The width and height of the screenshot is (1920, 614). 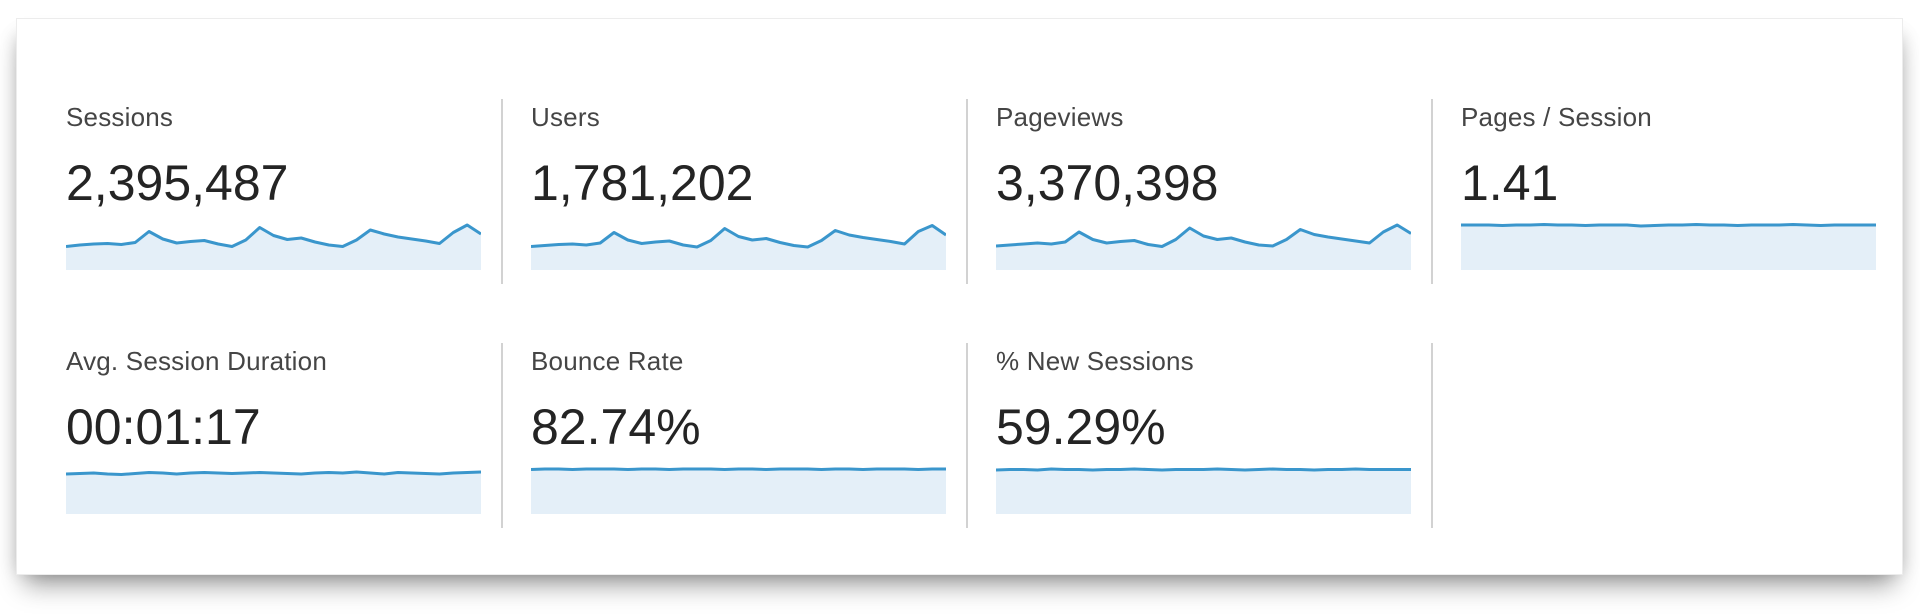 I want to click on metric-card-sessions: Sessions 2,395,487, so click(x=298, y=186).